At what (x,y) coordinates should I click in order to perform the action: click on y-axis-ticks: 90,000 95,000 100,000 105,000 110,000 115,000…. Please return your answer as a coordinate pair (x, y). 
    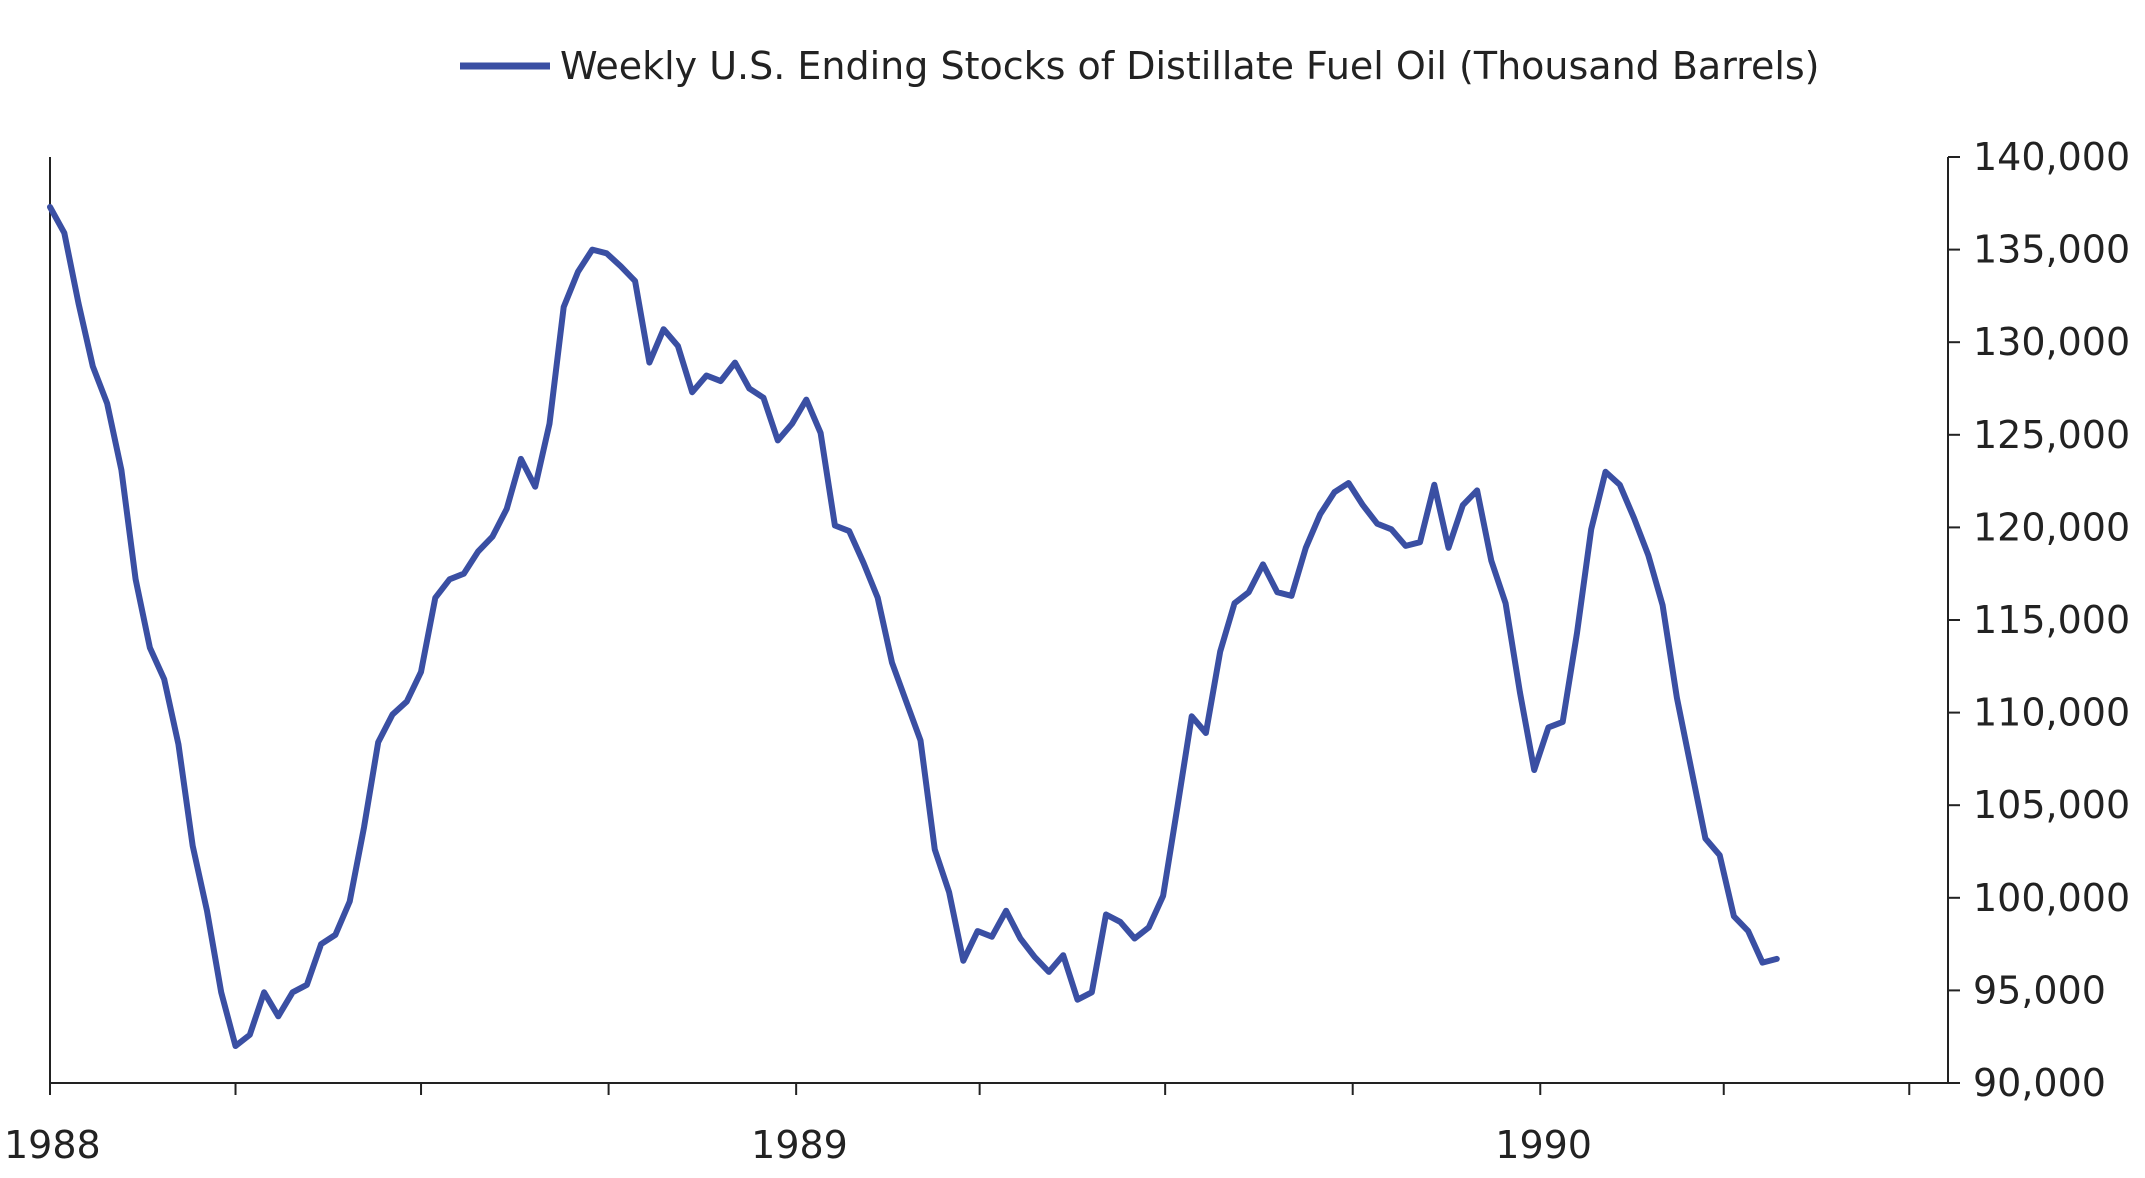
    Looking at the image, I should click on (2039, 620).